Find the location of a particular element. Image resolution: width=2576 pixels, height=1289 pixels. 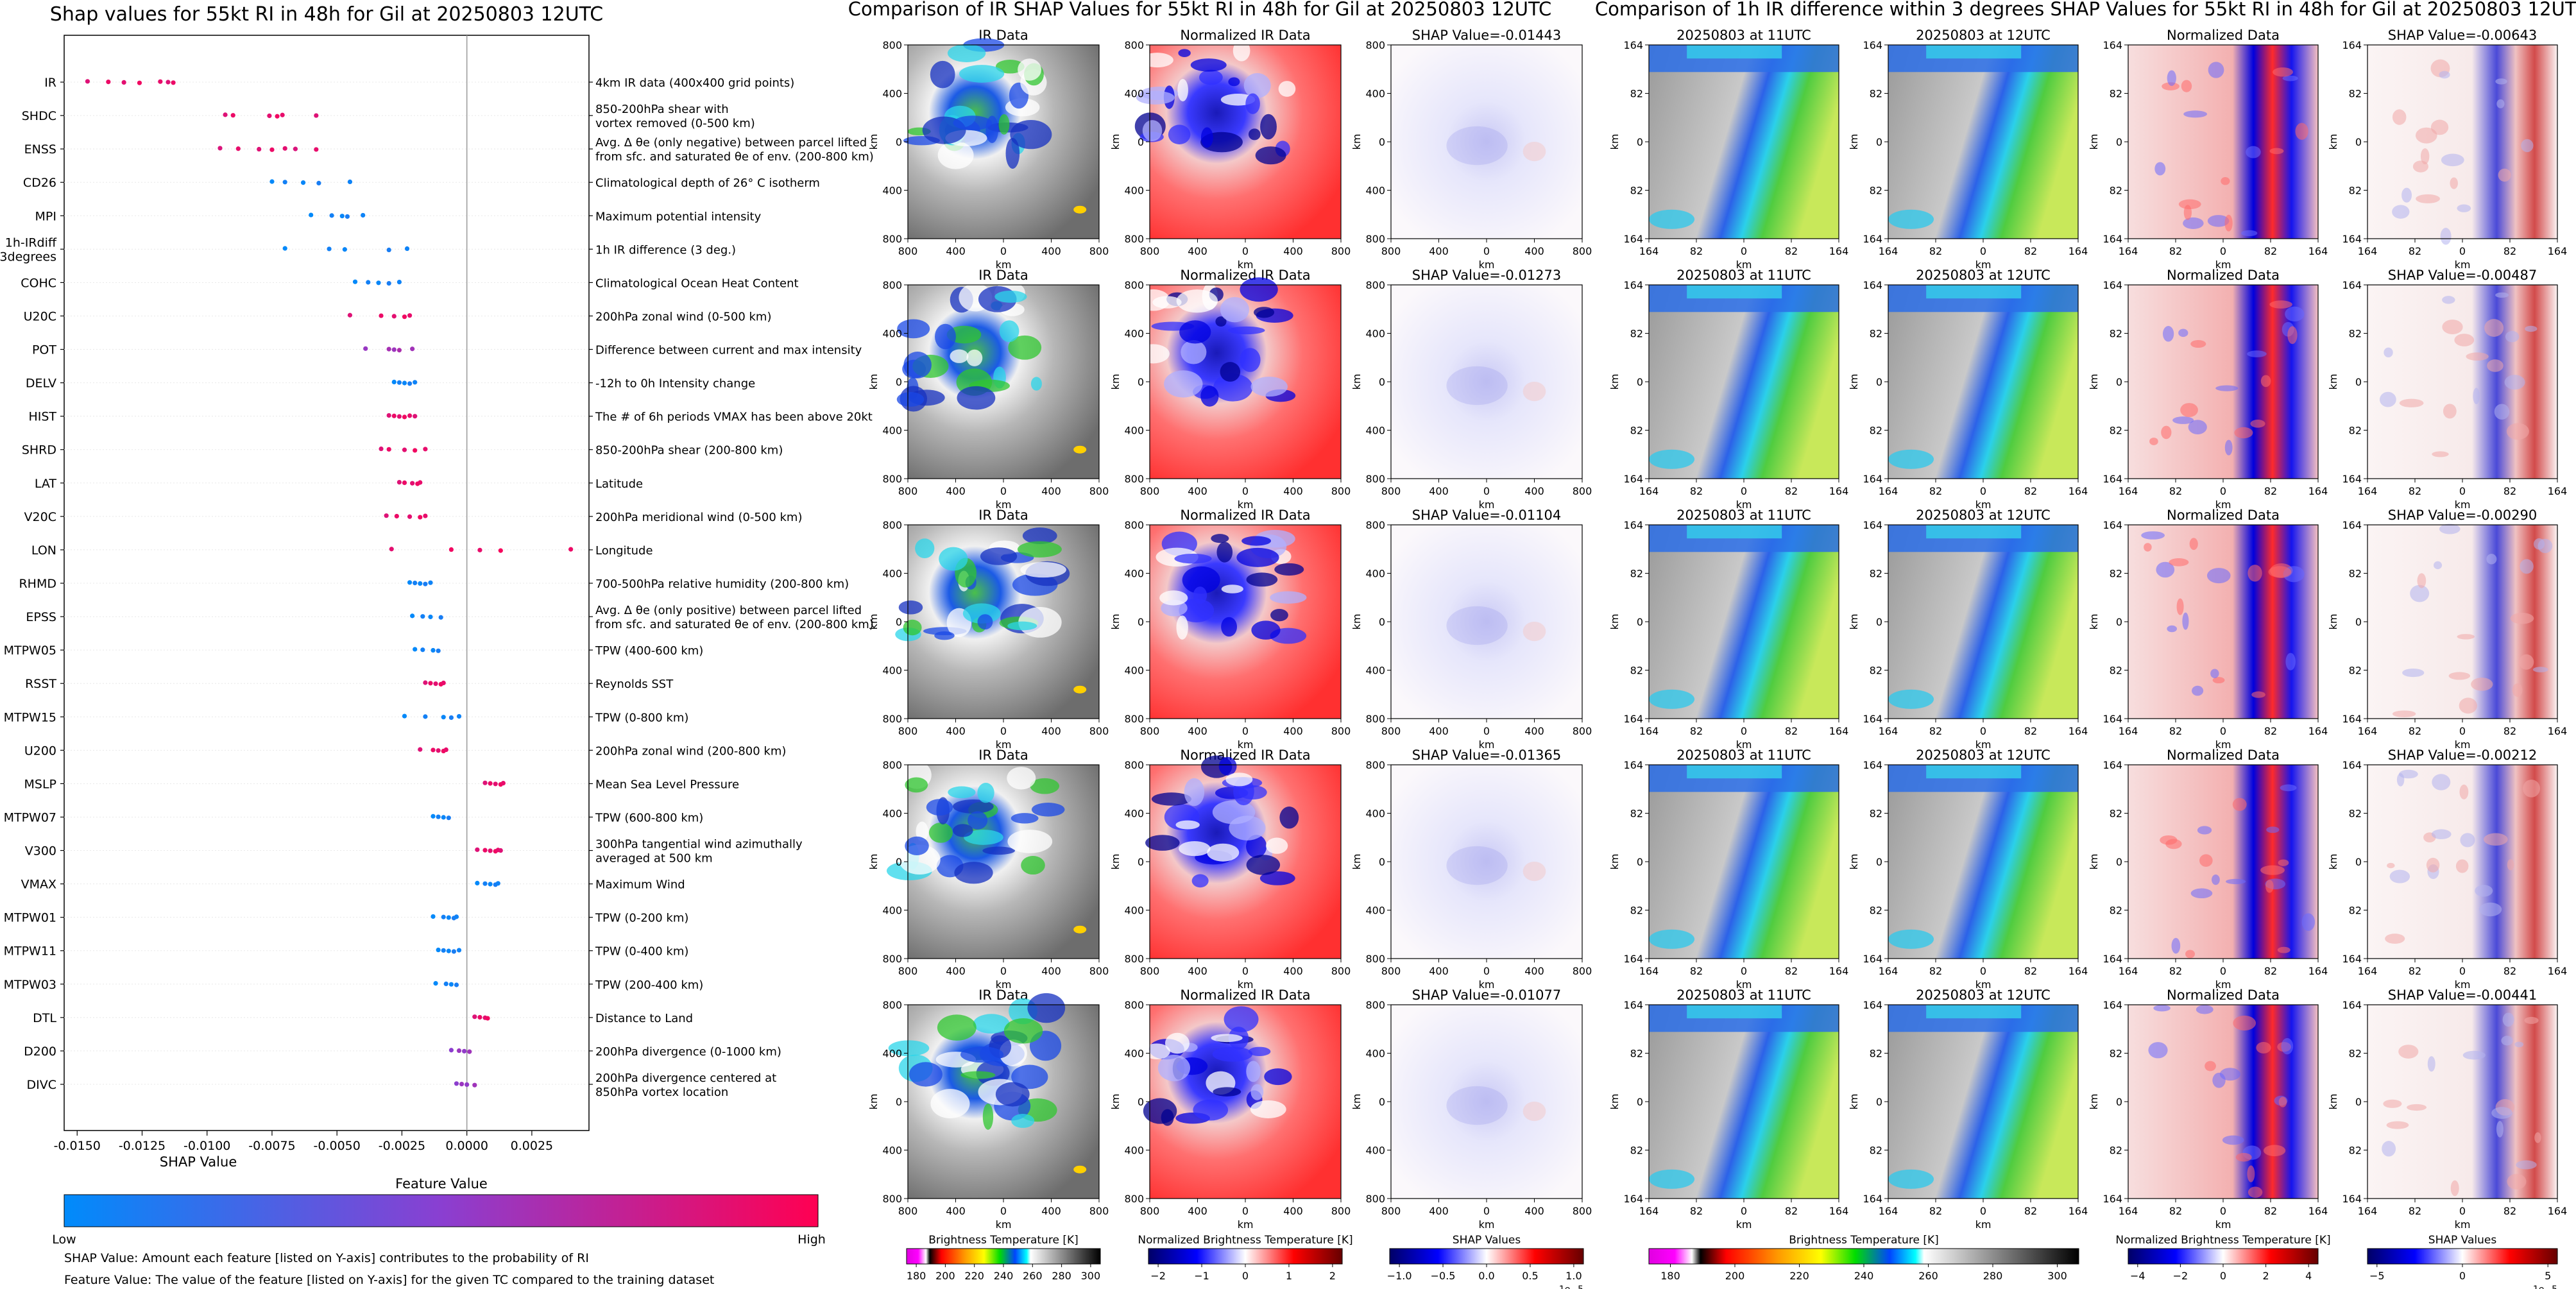

feature-label: POT is located at coordinates (44, 350).